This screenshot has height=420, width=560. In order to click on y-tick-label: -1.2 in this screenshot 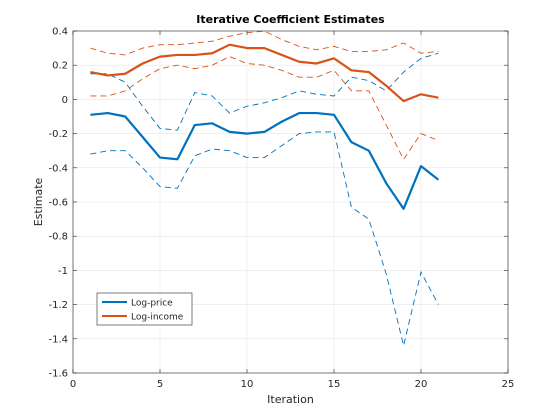, I will do `click(58, 305)`.